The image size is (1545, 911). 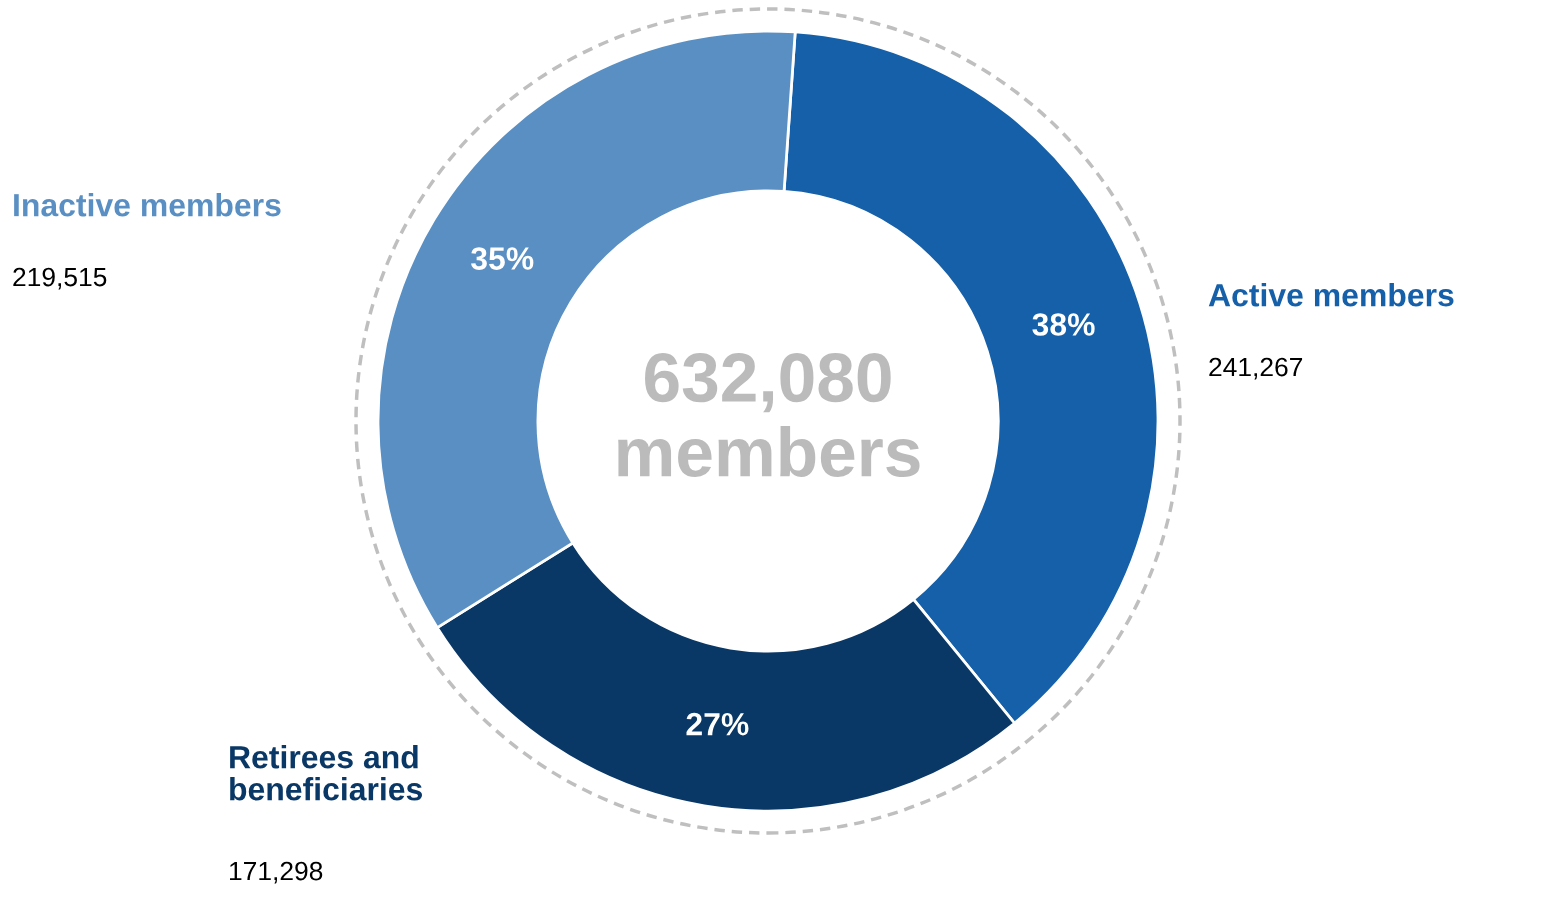 I want to click on slice-label: Inactive members, so click(x=147, y=205).